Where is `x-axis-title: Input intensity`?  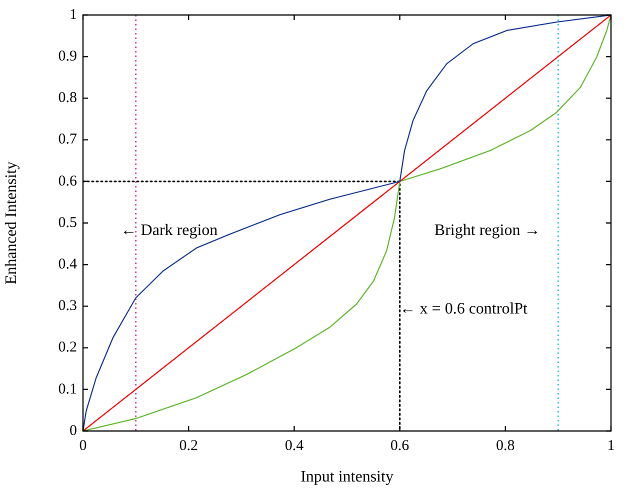
x-axis-title: Input intensity is located at coordinates (347, 477).